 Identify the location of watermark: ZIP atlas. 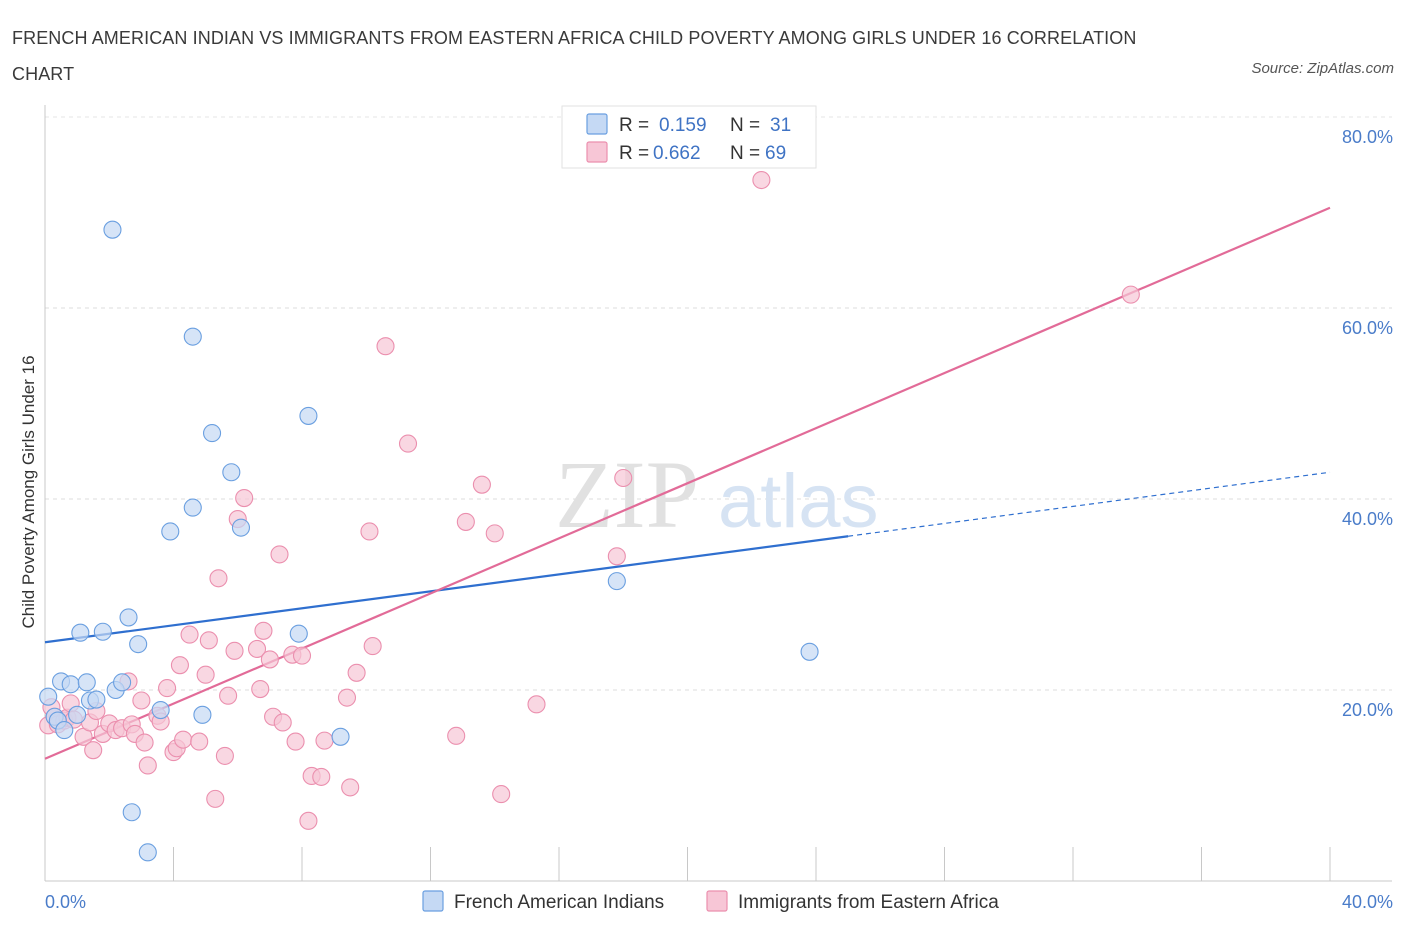
(717, 494).